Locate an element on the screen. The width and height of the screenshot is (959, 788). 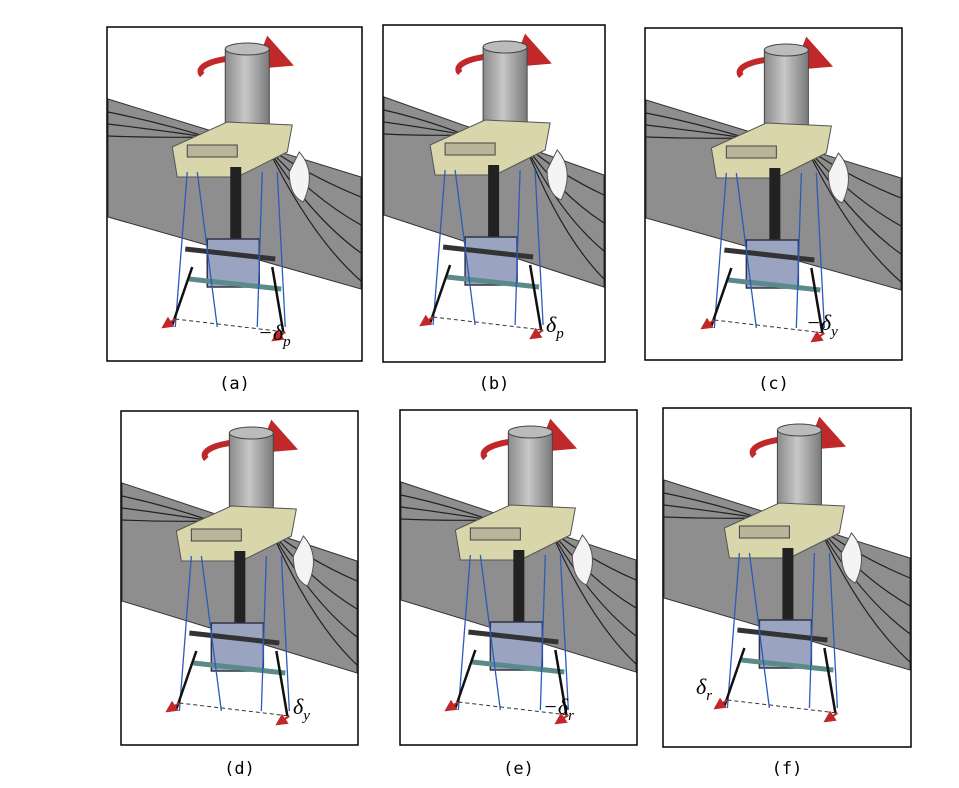
panel: δp (b) is located at coordinates (494, 209).